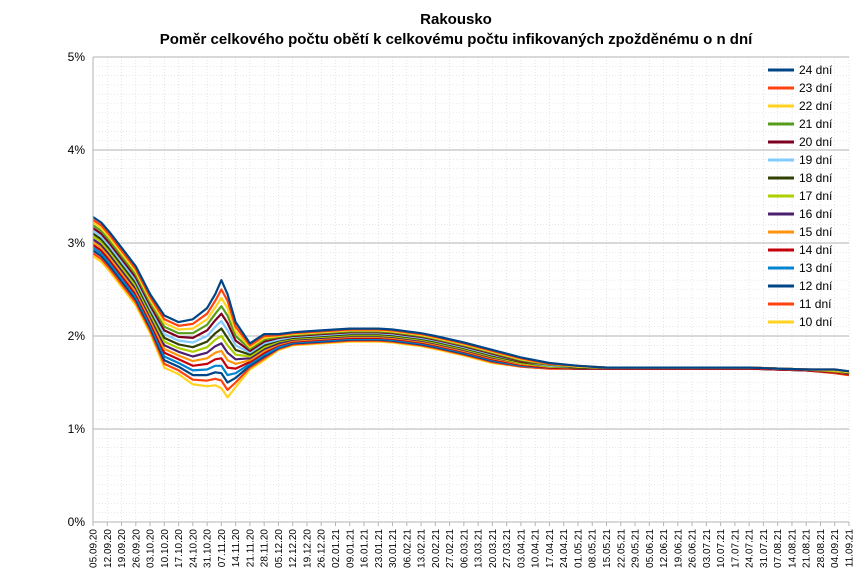 The width and height of the screenshot is (855, 585). What do you see at coordinates (707, 548) in the screenshot?
I see `x-tick-label: 03.07.21` at bounding box center [707, 548].